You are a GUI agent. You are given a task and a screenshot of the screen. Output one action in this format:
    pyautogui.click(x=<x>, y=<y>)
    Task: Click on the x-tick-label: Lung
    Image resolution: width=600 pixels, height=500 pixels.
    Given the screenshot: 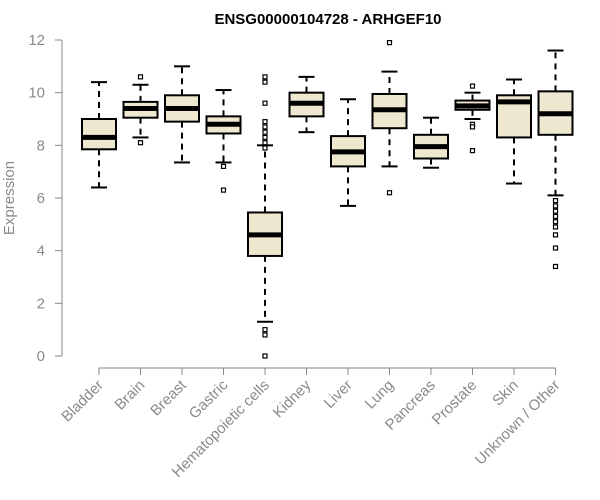 What is the action you would take?
    pyautogui.click(x=380, y=395)
    